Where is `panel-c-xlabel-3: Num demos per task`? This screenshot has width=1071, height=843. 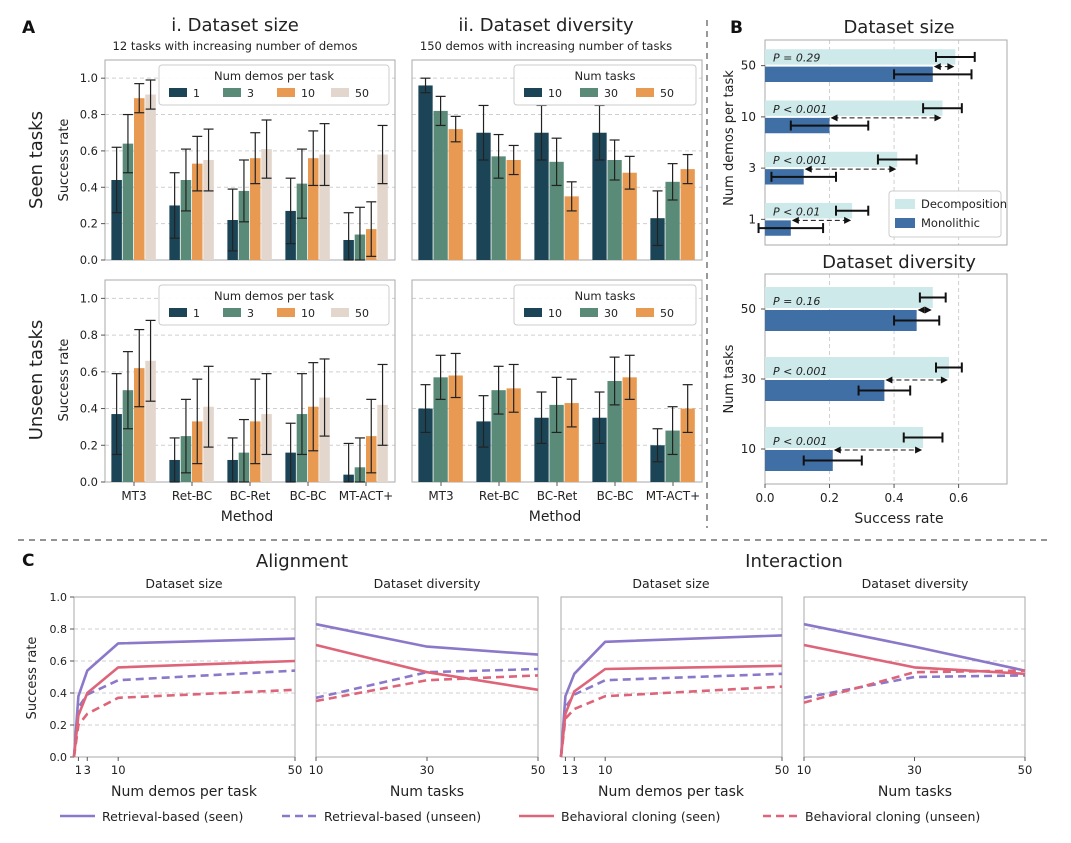
panel-c-xlabel-3: Num demos per task is located at coordinates (671, 792).